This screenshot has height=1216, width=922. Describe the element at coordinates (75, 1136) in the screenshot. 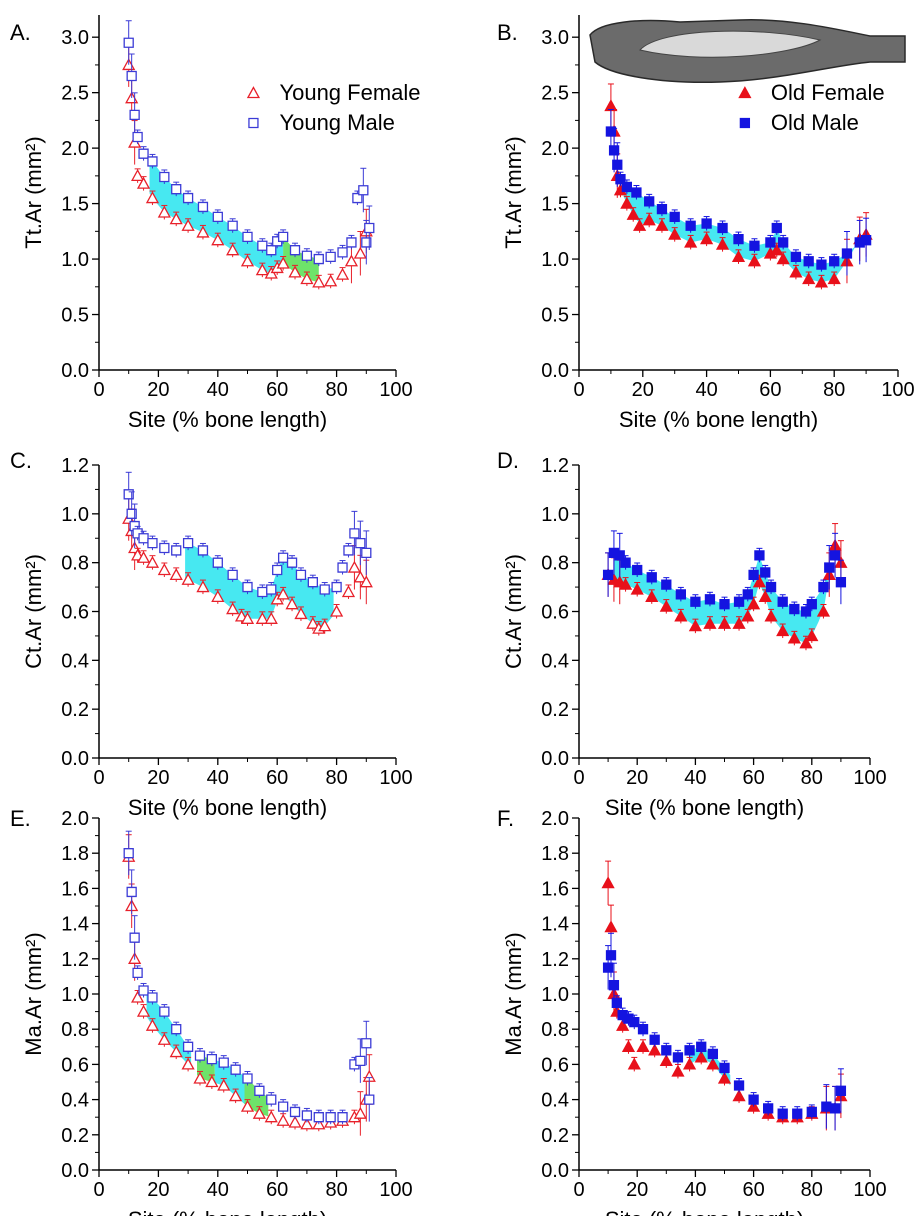

I see `y-tick-label: 0.2` at that location.